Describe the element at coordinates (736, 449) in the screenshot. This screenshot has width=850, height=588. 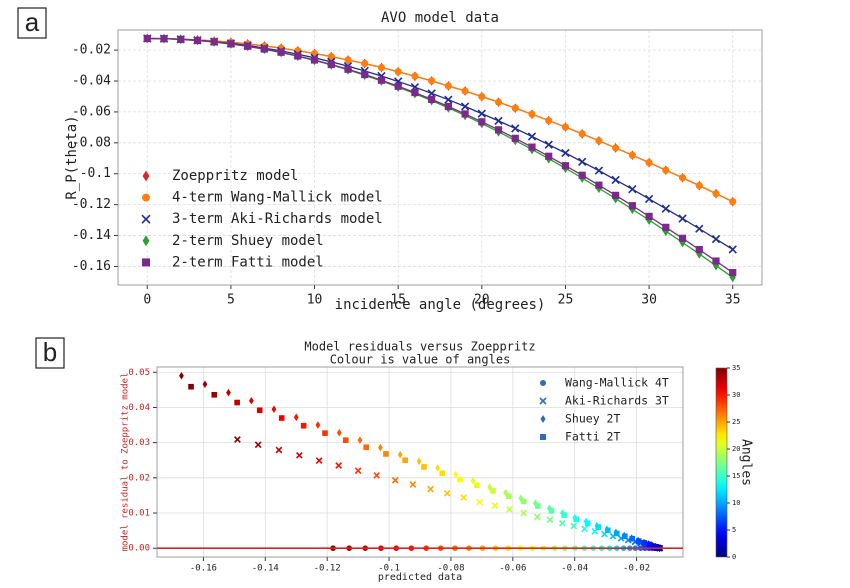
I see `colorbar-tick-label: 20` at that location.